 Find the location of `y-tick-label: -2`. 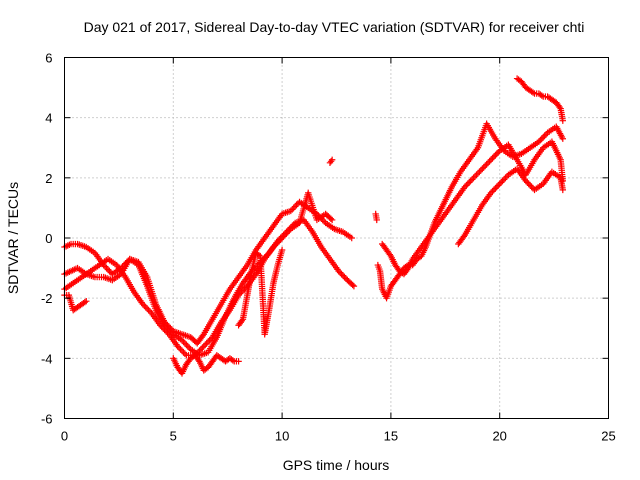

y-tick-label: -2 is located at coordinates (47, 298).